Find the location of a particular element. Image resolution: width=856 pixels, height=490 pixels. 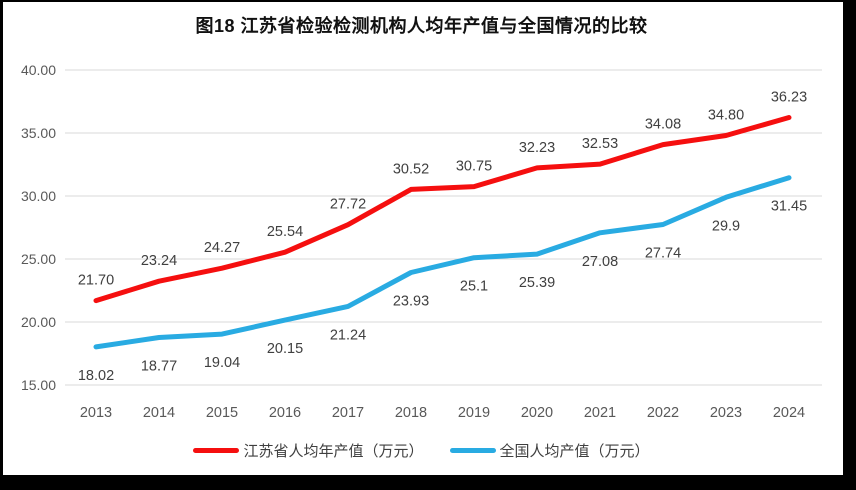

x-tick-label: 2016 is located at coordinates (285, 413).